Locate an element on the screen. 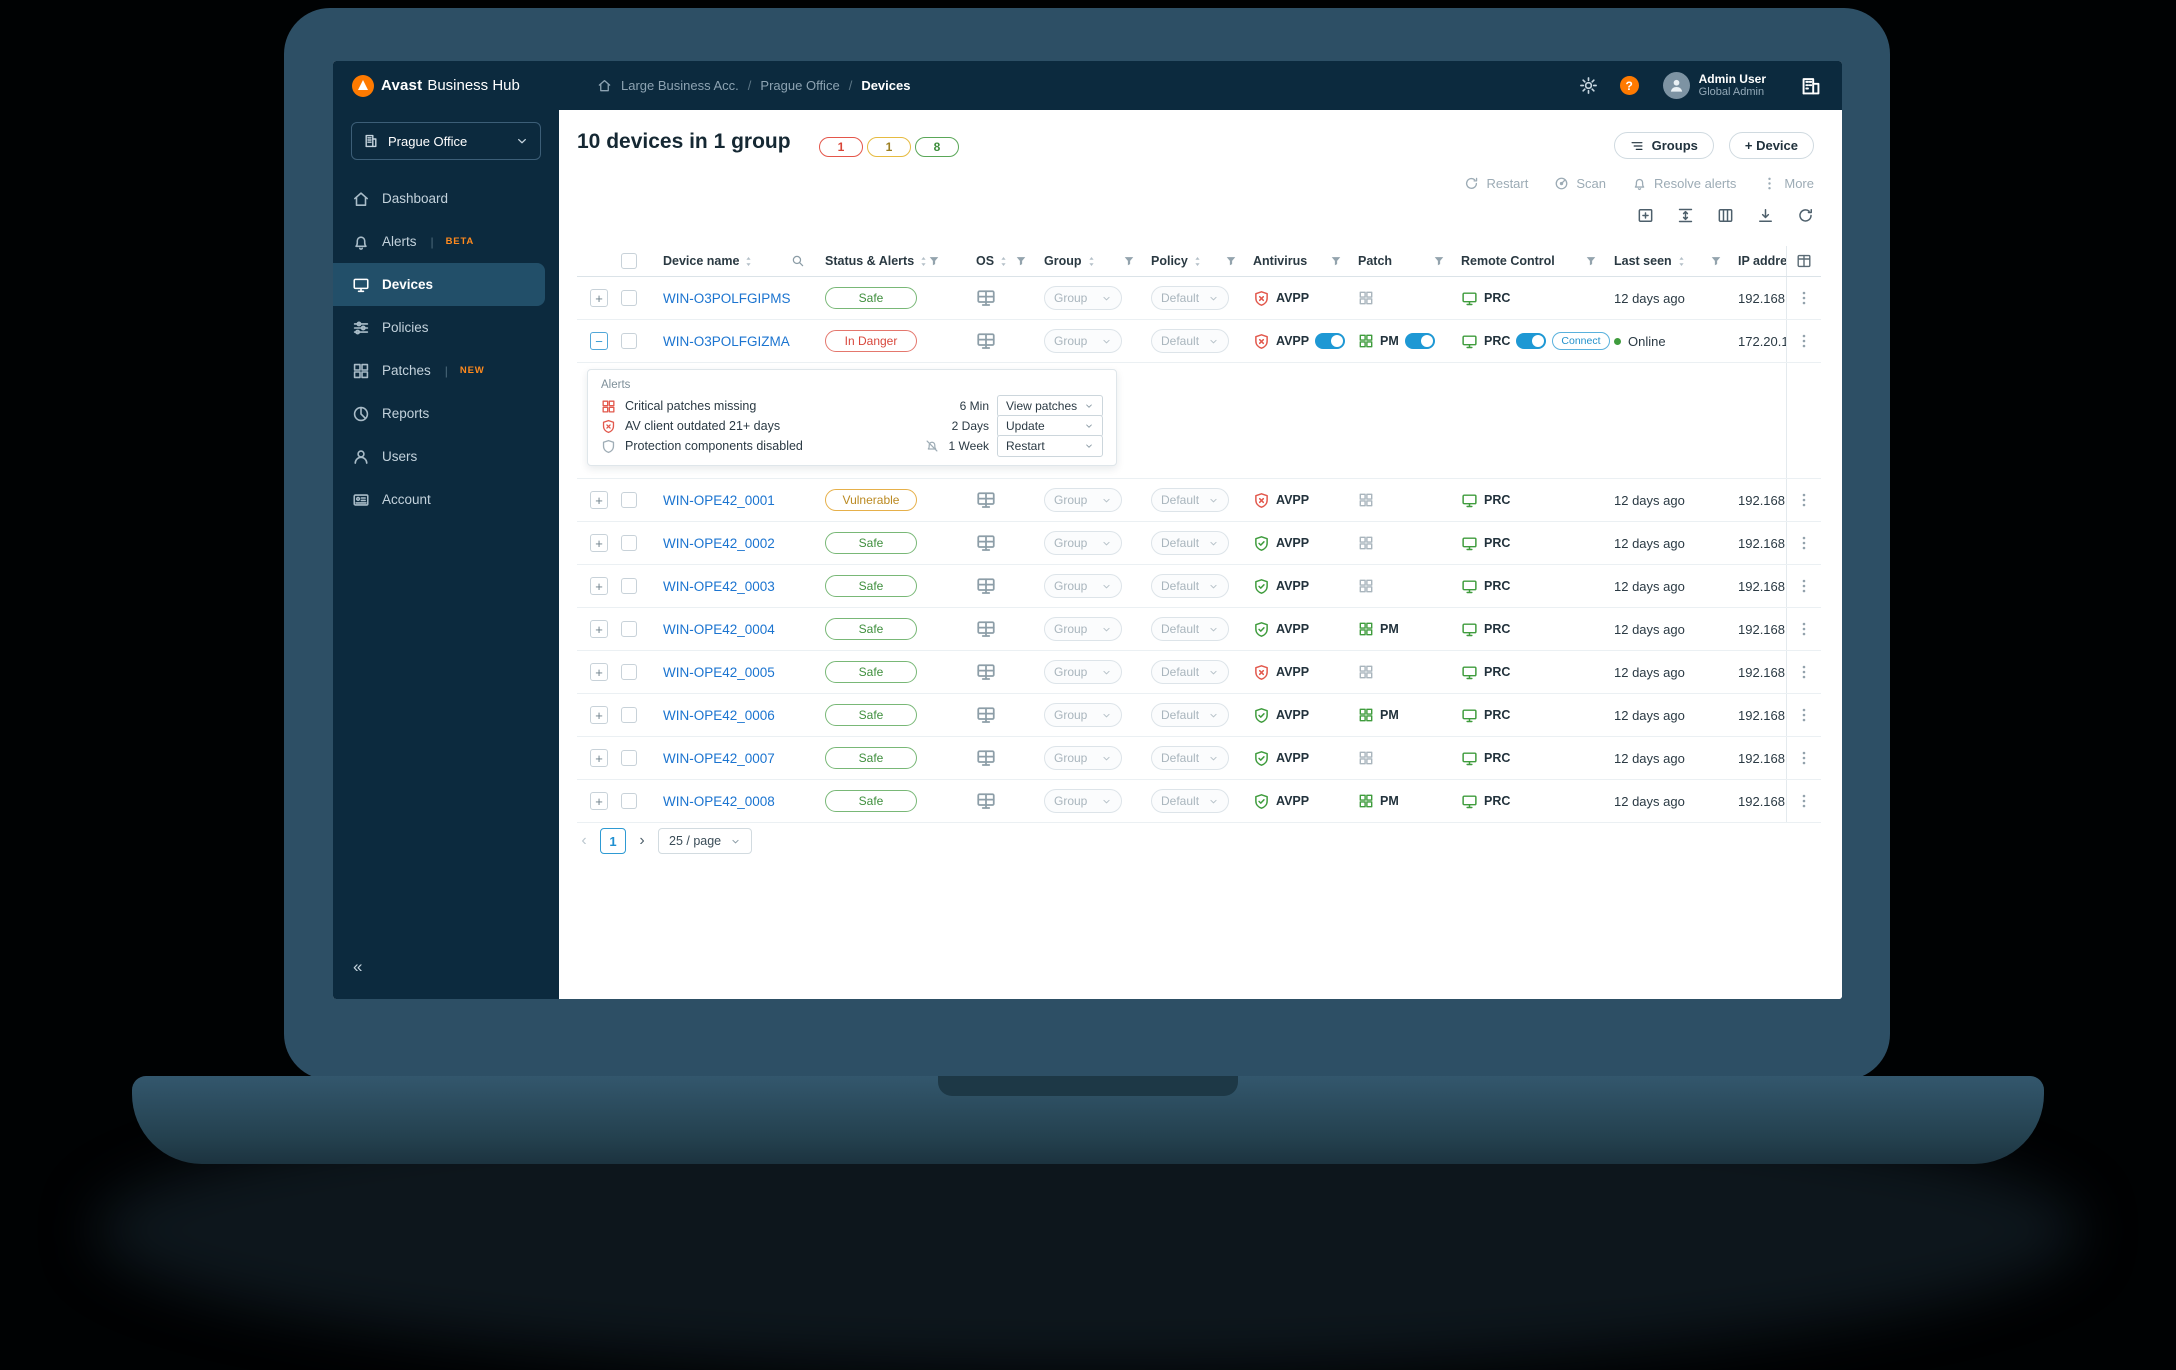 This screenshot has width=2176, height=1370. column-settings-icon is located at coordinates (1804, 261).